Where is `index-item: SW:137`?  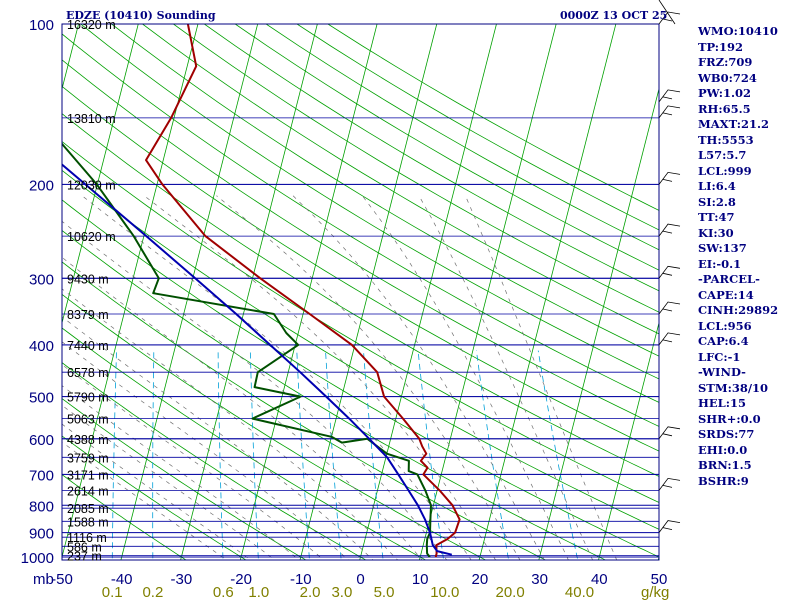
index-item: SW:137 is located at coordinates (722, 248).